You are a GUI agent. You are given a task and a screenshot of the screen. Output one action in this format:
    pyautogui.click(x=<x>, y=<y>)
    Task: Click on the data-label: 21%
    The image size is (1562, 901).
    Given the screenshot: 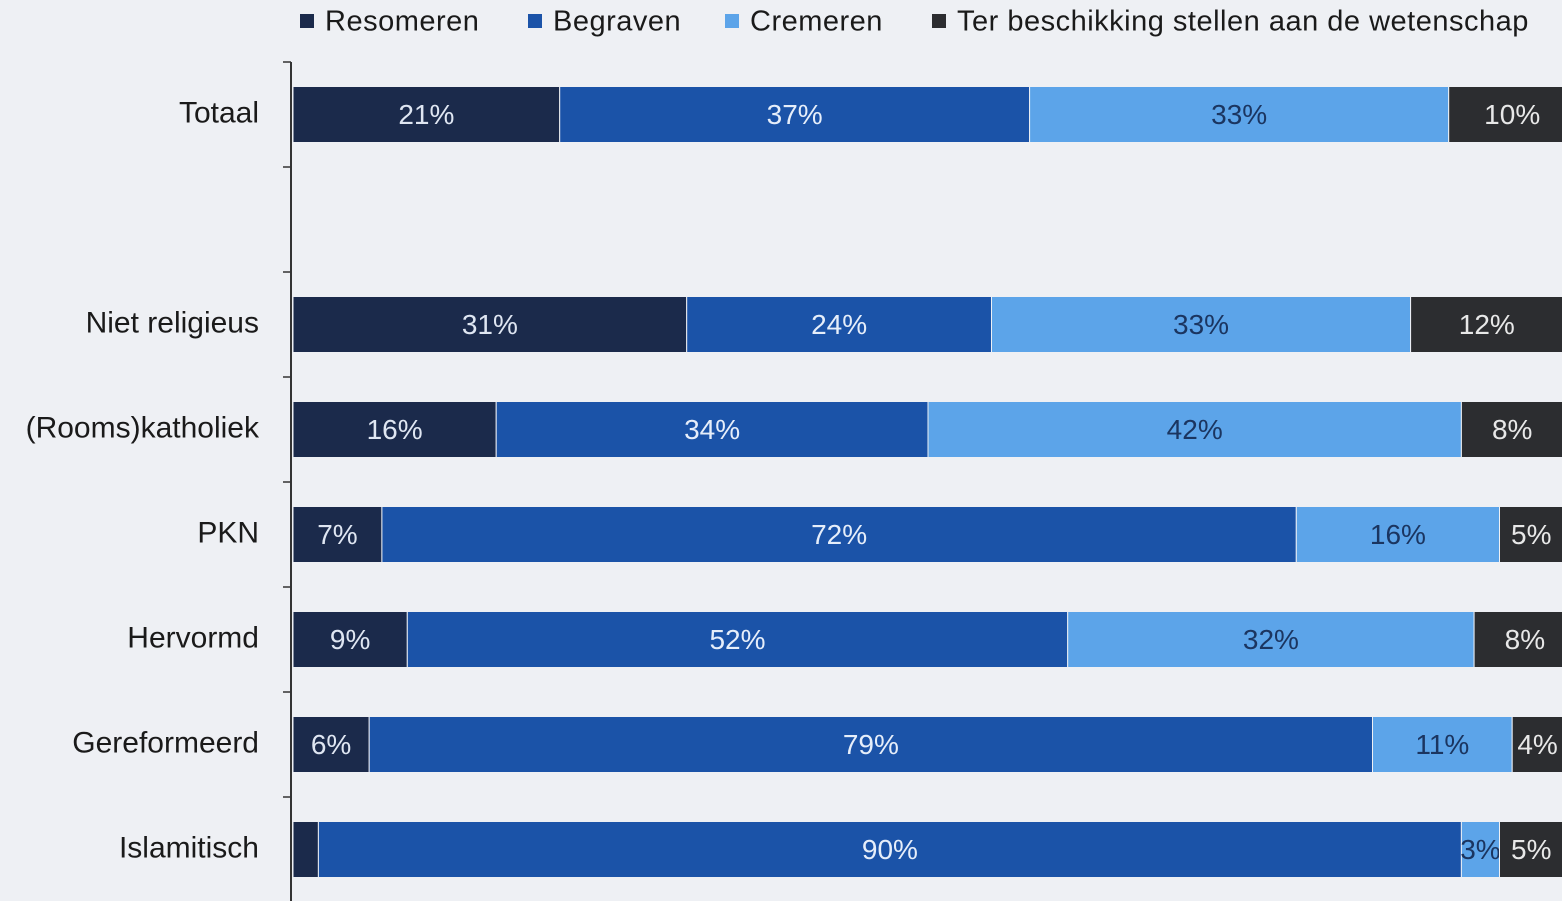 What is the action you would take?
    pyautogui.click(x=426, y=114)
    